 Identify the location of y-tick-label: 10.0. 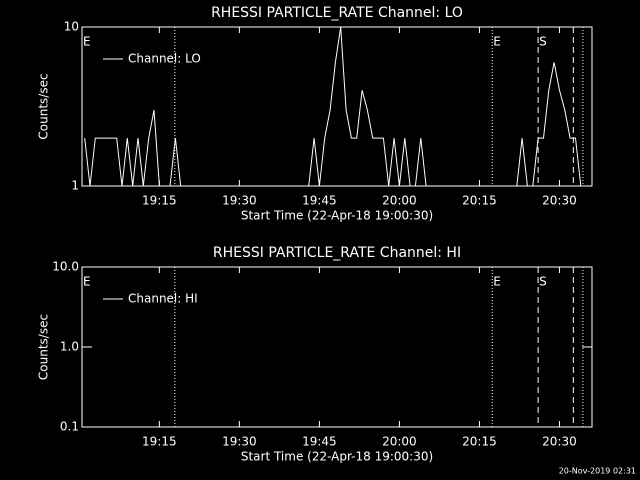
(65, 267).